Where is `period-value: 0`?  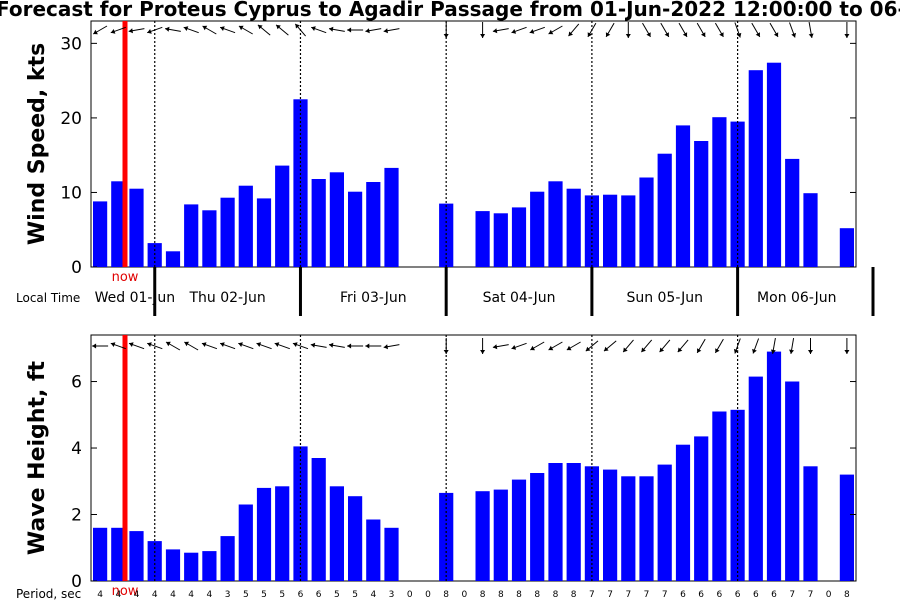
period-value: 0 is located at coordinates (829, 595).